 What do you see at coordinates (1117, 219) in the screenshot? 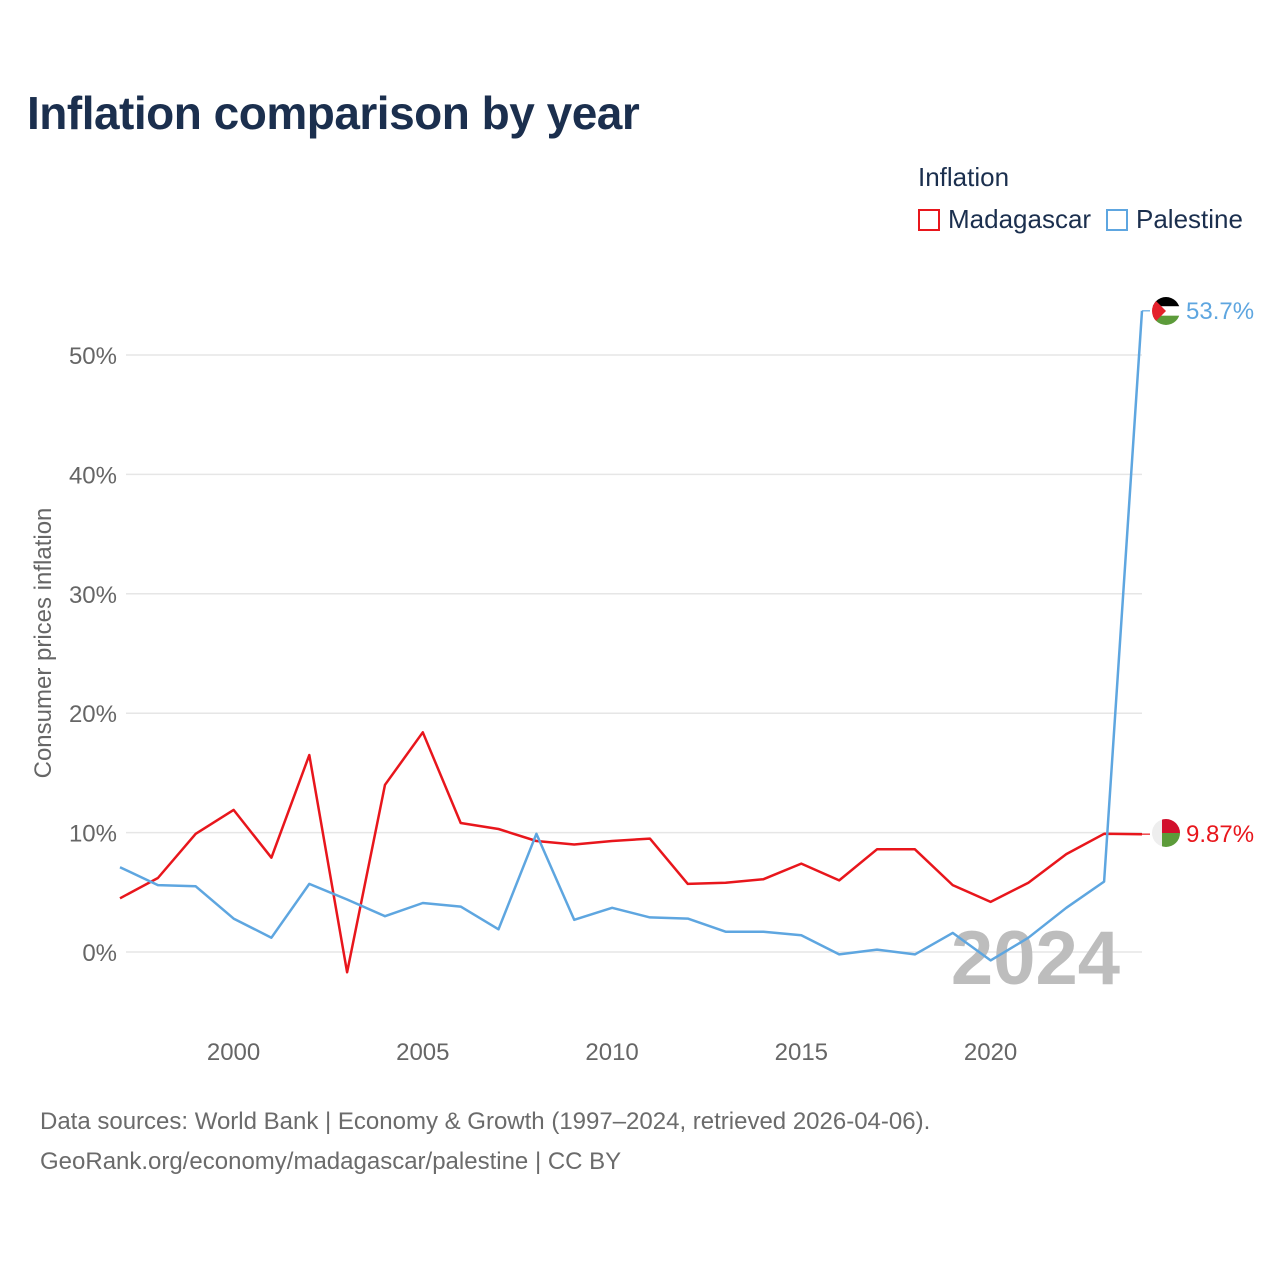
I see `legend-swatch-palestine` at bounding box center [1117, 219].